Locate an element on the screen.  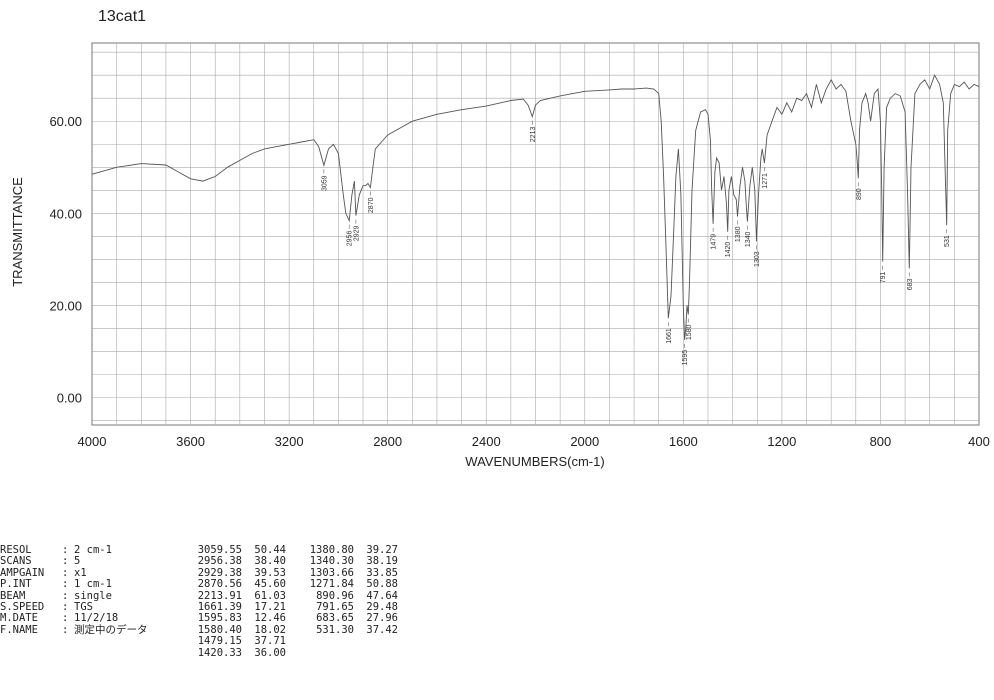
peak-transmittance: 47.64 is located at coordinates (382, 595).